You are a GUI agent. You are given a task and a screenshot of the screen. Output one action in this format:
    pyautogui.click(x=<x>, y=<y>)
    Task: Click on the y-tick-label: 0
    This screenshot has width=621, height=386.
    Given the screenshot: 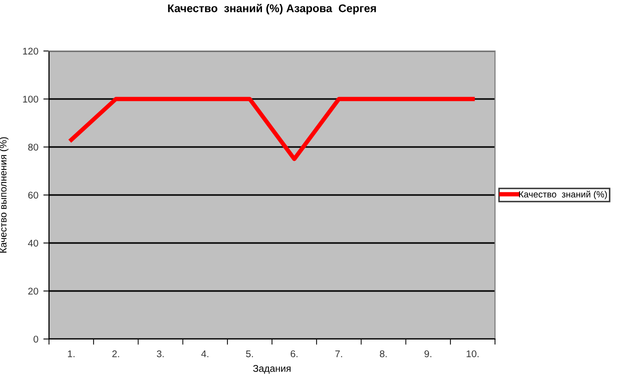 What is the action you would take?
    pyautogui.click(x=36, y=339)
    